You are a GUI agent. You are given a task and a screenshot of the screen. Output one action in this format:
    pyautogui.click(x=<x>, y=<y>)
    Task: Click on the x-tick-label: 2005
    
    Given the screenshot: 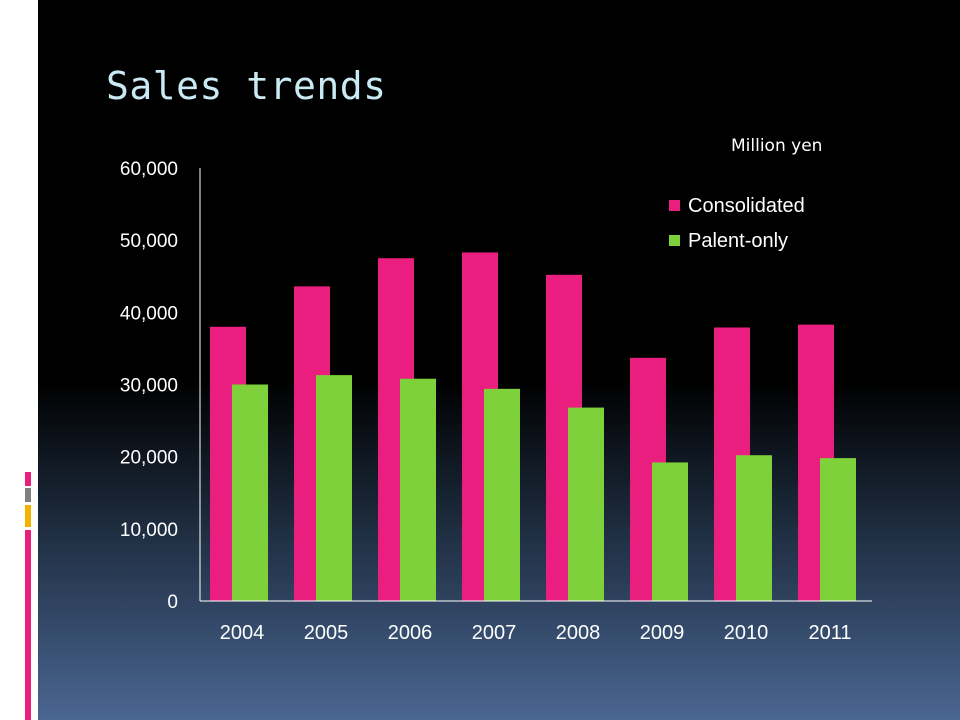 What is the action you would take?
    pyautogui.click(x=326, y=633)
    